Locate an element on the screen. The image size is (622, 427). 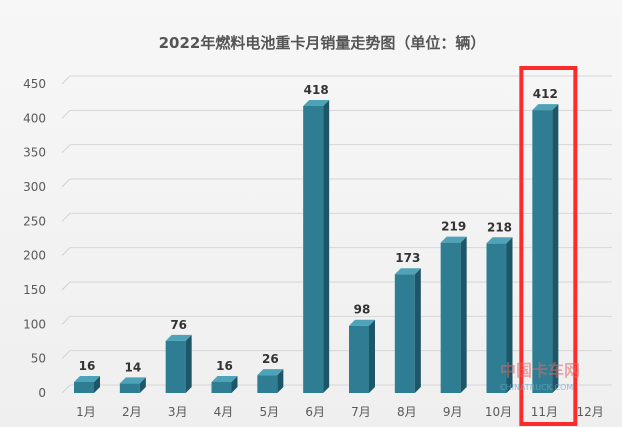
chart-title: 2022年燃料电池重卡月销量走势图（单位：辆） is located at coordinates (322, 43).